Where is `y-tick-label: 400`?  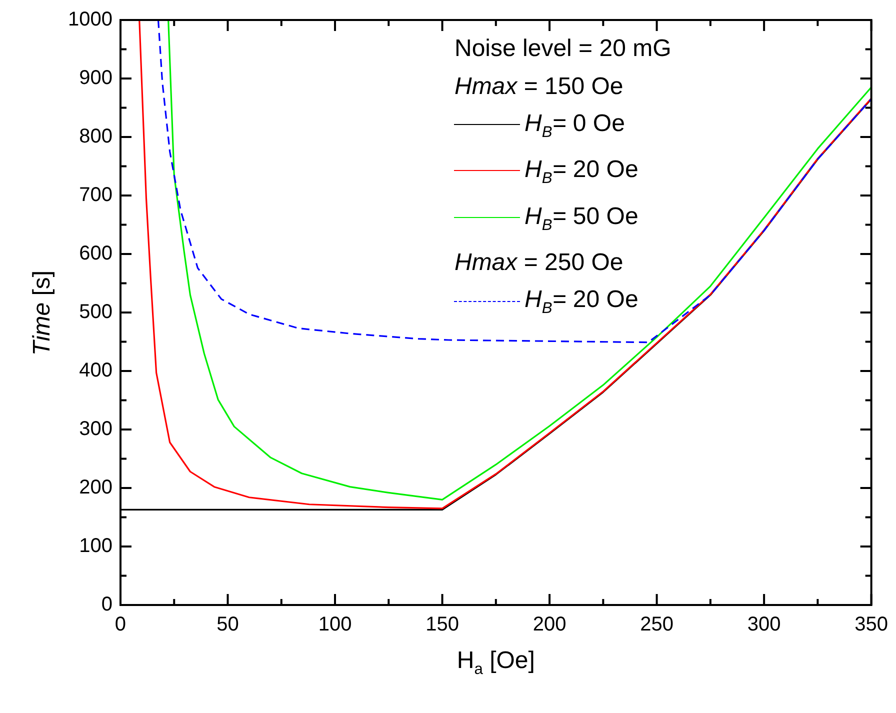 y-tick-label: 400 is located at coordinates (95, 371).